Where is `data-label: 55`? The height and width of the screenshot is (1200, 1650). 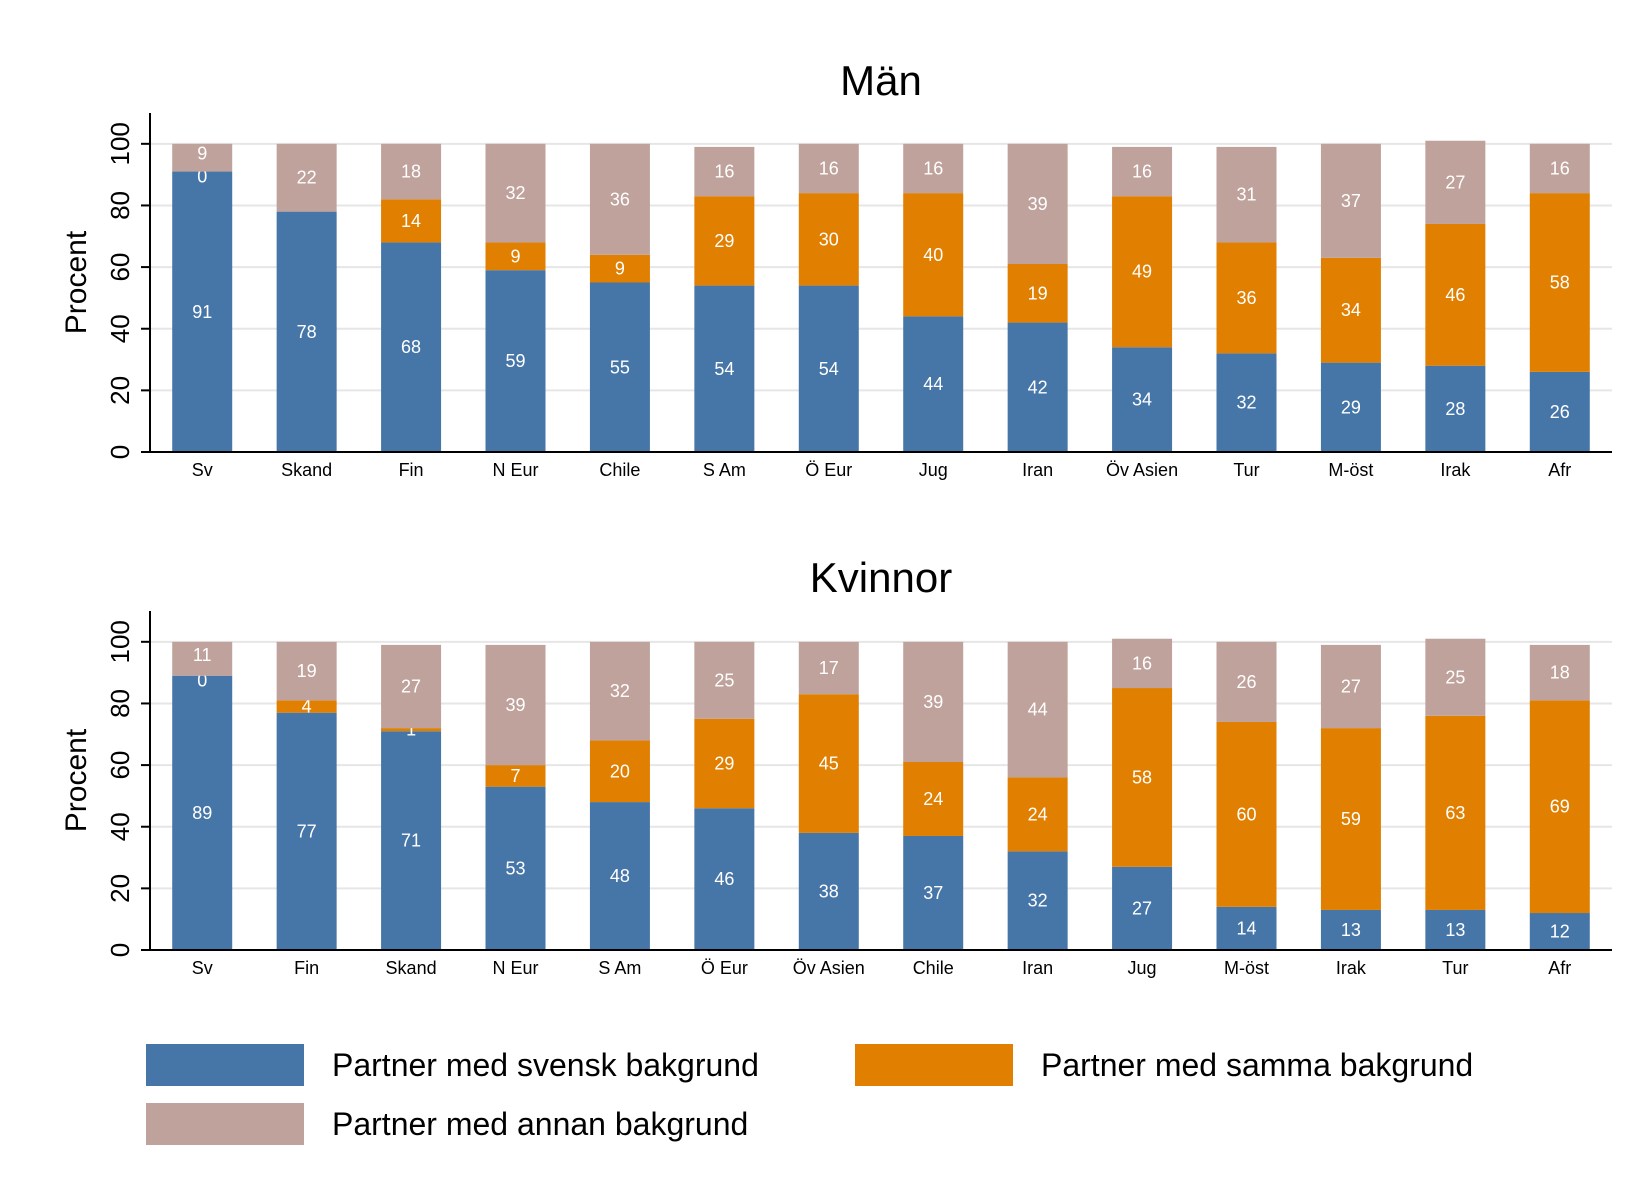 data-label: 55 is located at coordinates (620, 367).